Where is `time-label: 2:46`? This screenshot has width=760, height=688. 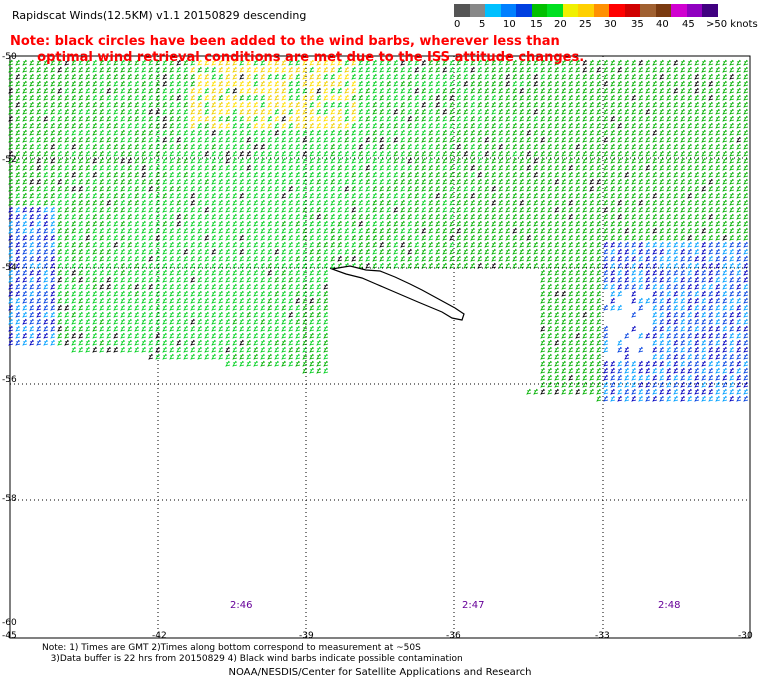 time-label: 2:46 is located at coordinates (241, 605).